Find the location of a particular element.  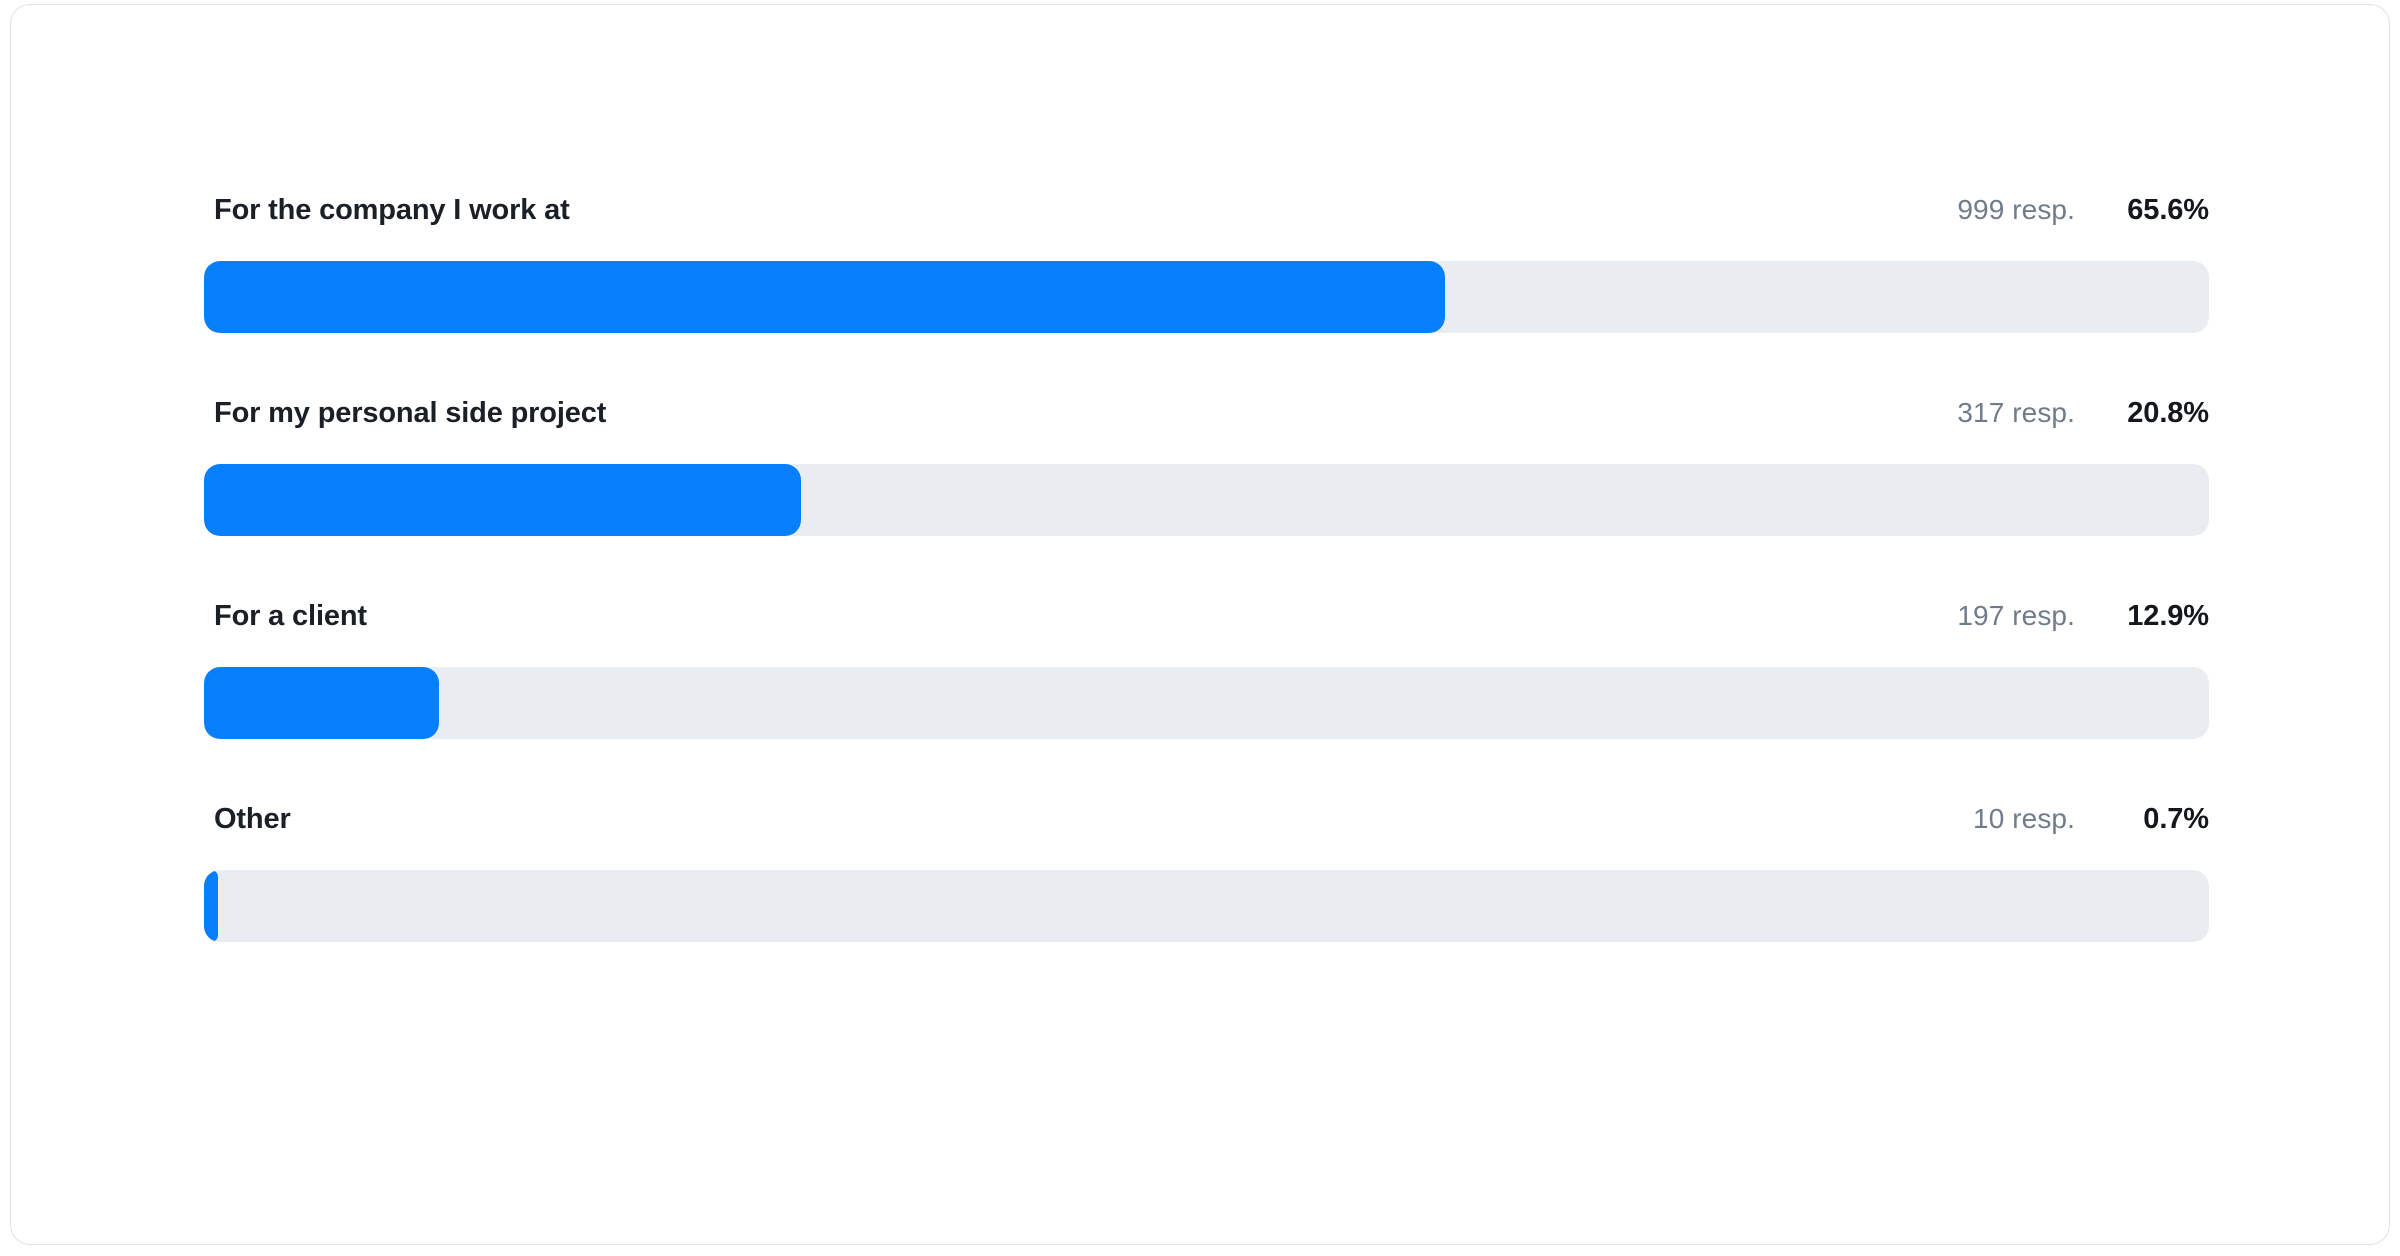

response-count: 999 resp. is located at coordinates (2016, 209).